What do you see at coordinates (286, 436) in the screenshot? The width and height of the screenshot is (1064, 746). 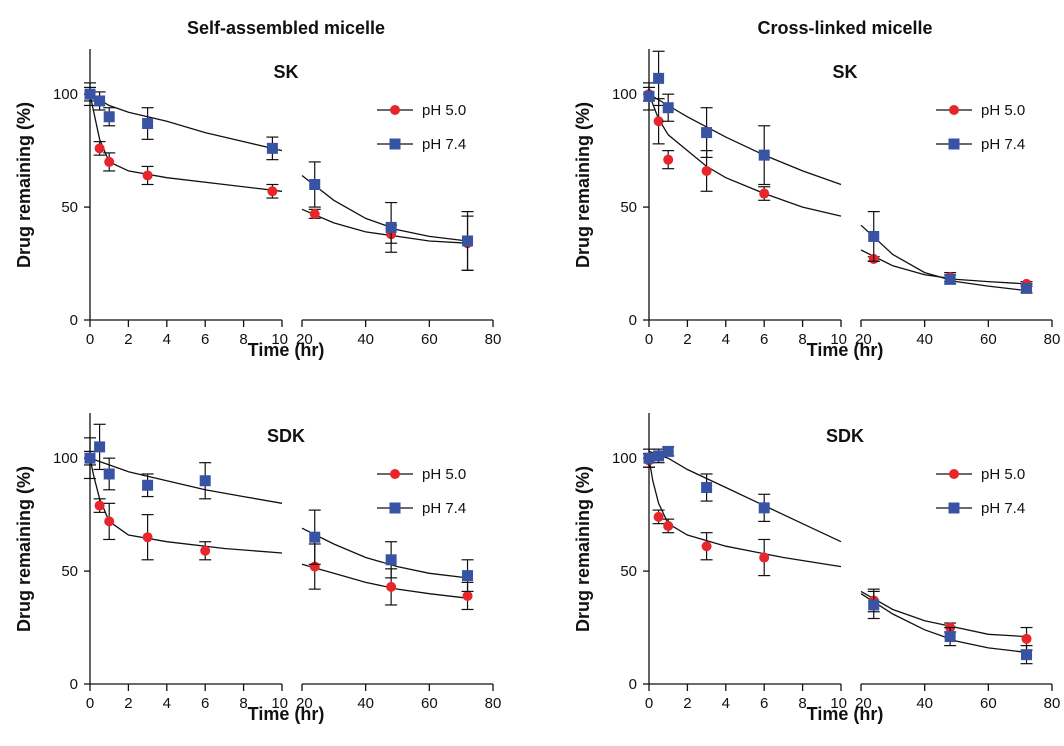 I see `panel-title: SDK` at bounding box center [286, 436].